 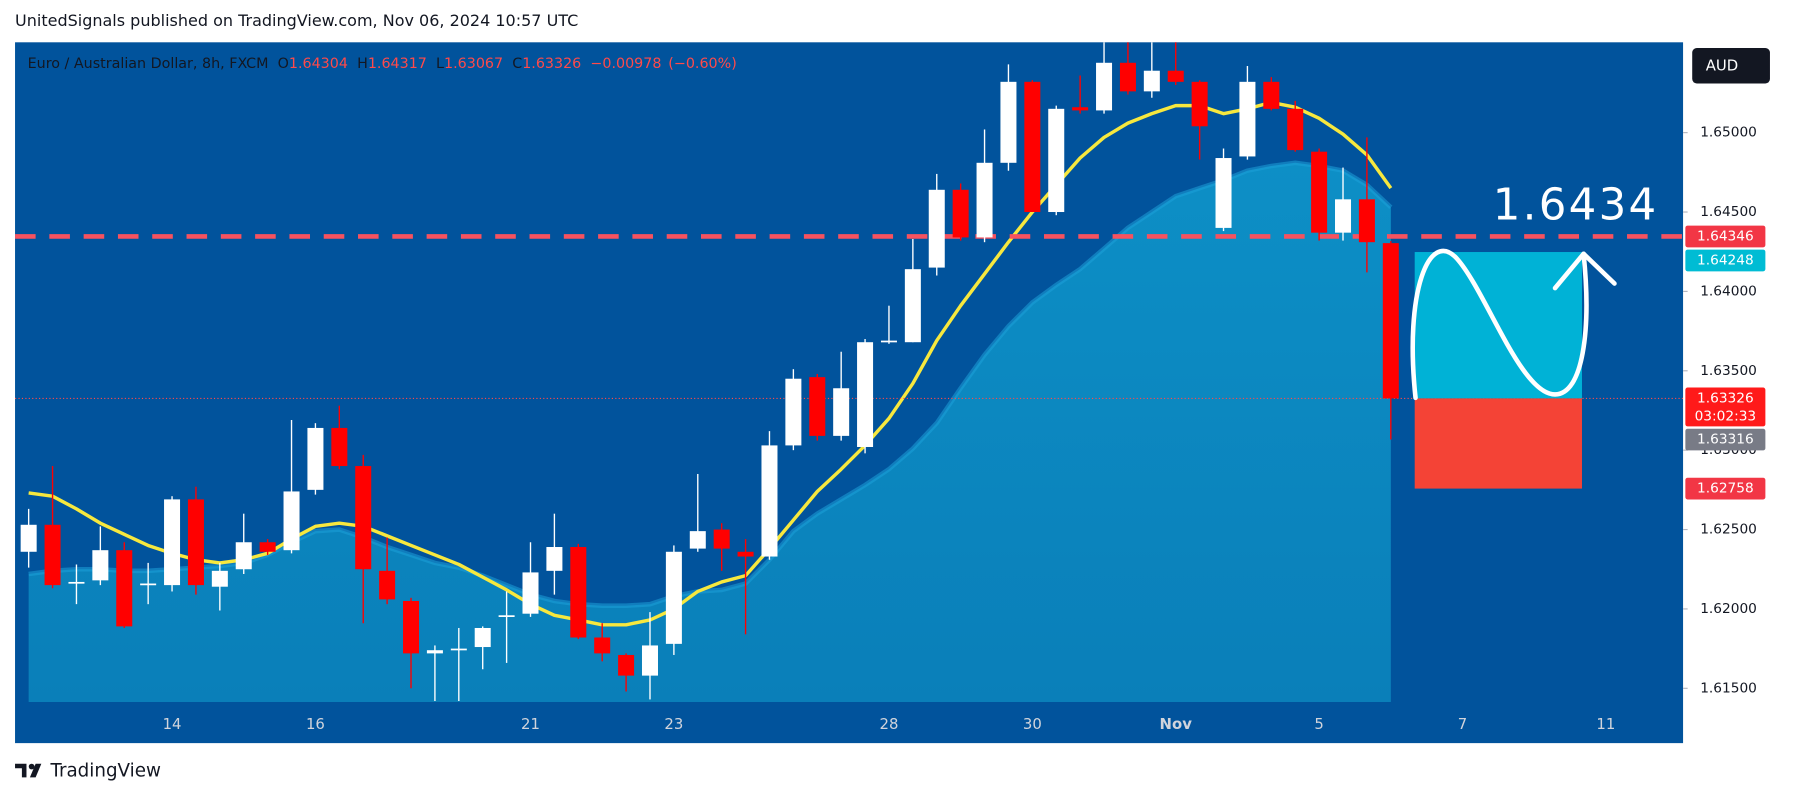 What do you see at coordinates (1728, 371) in the screenshot?
I see `y-tick-label: 1.63500` at bounding box center [1728, 371].